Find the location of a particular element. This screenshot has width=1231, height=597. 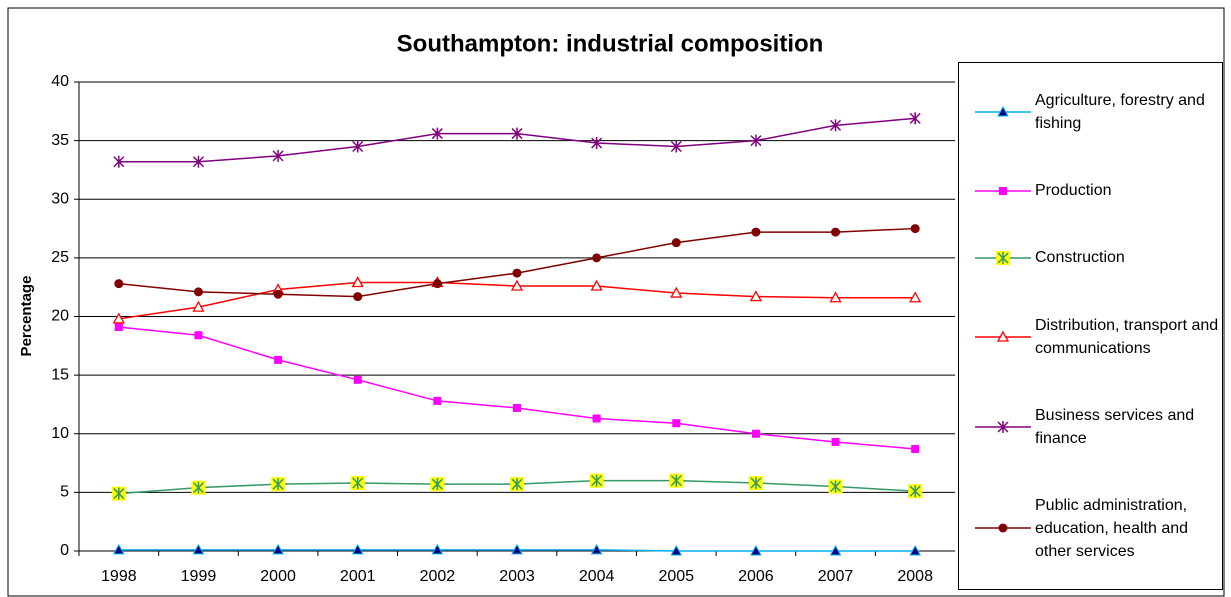

x-tick-label: 2006 is located at coordinates (756, 576).